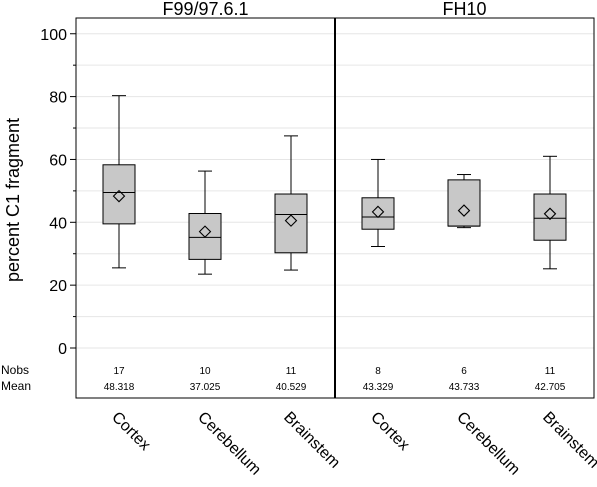  Describe the element at coordinates (378, 387) in the screenshot. I see `mean-value: 43.329` at that location.